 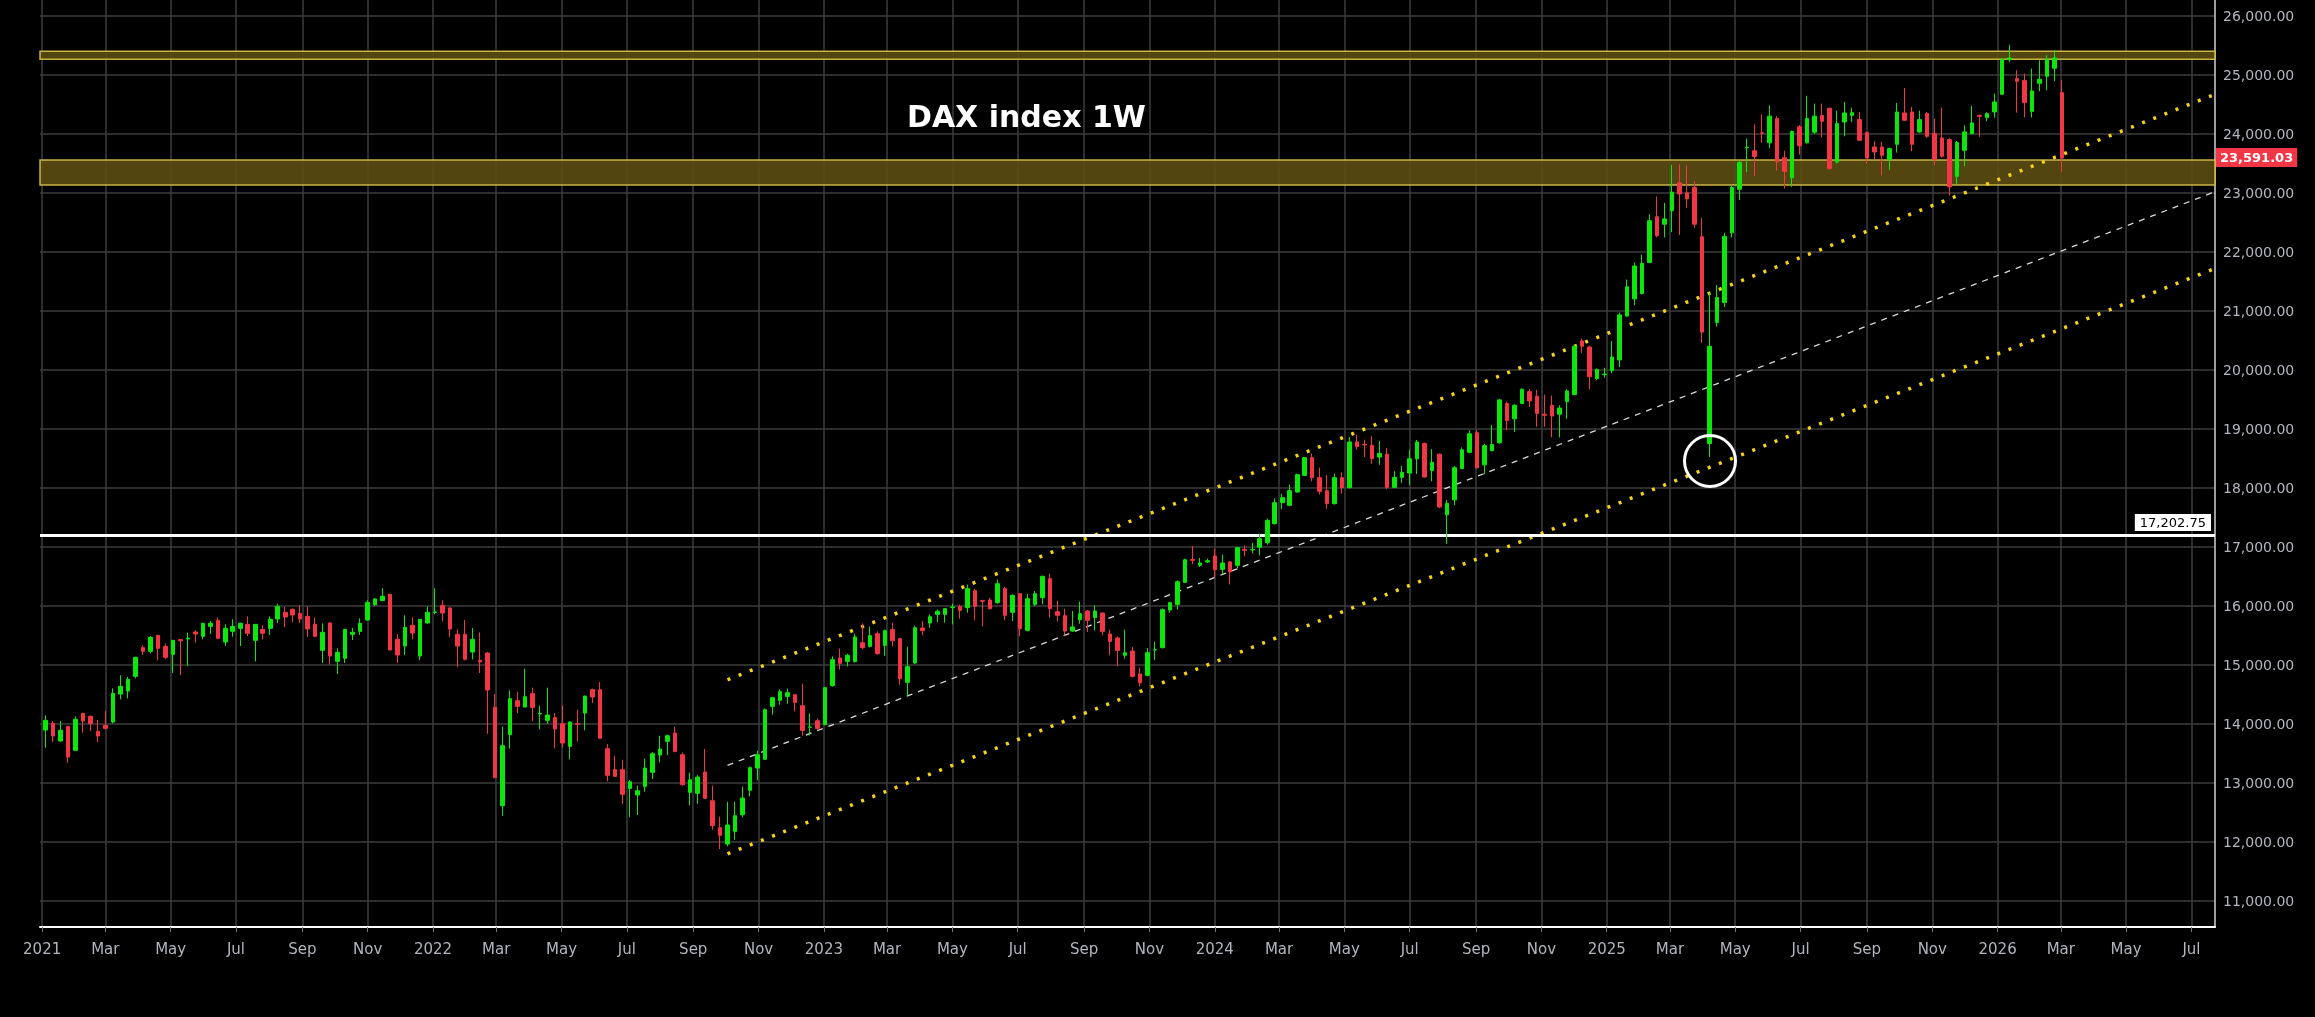 What do you see at coordinates (1026, 116) in the screenshot?
I see `text: DAX index 1W` at bounding box center [1026, 116].